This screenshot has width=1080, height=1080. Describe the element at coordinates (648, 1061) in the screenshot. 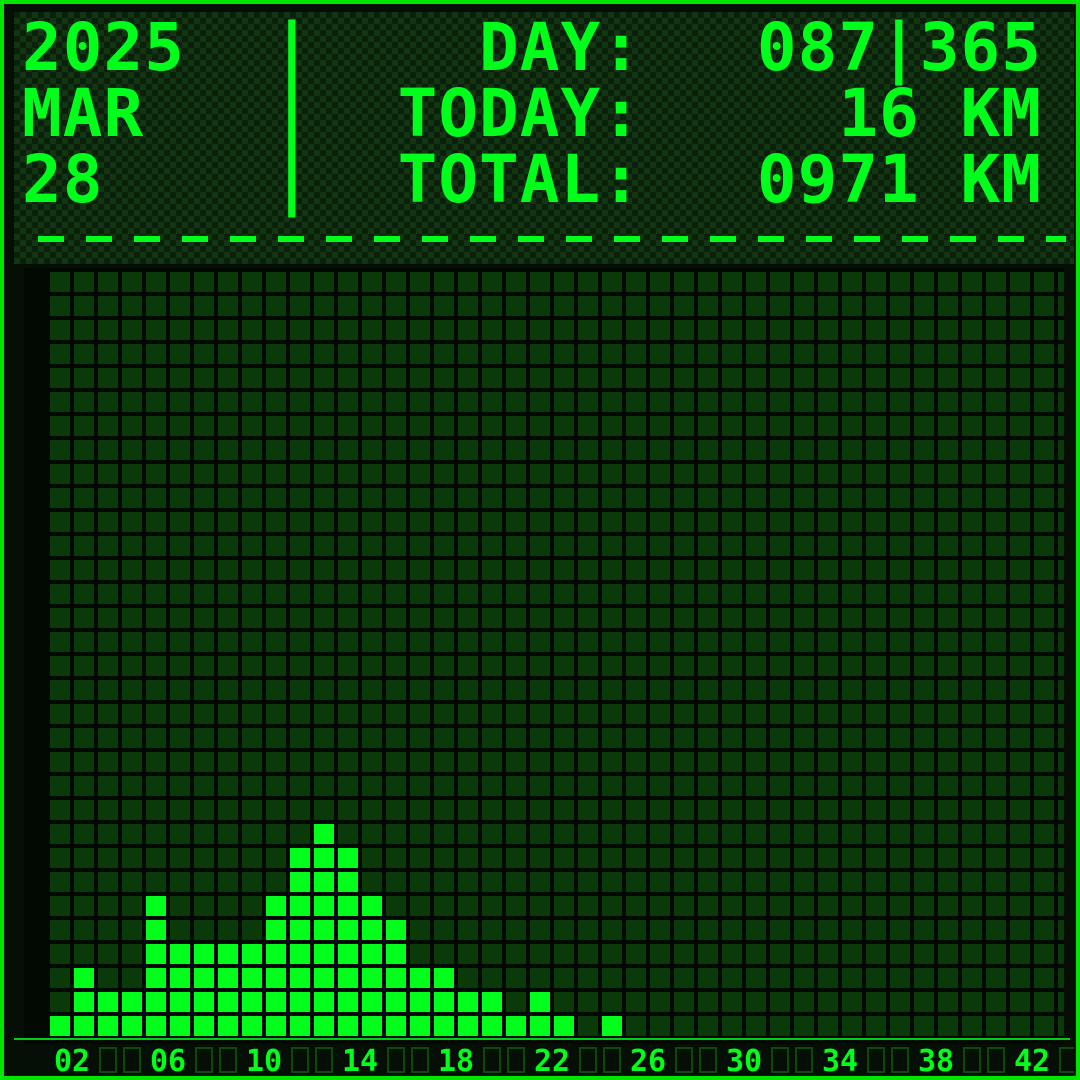

I see `x-tick-label: 26` at that location.